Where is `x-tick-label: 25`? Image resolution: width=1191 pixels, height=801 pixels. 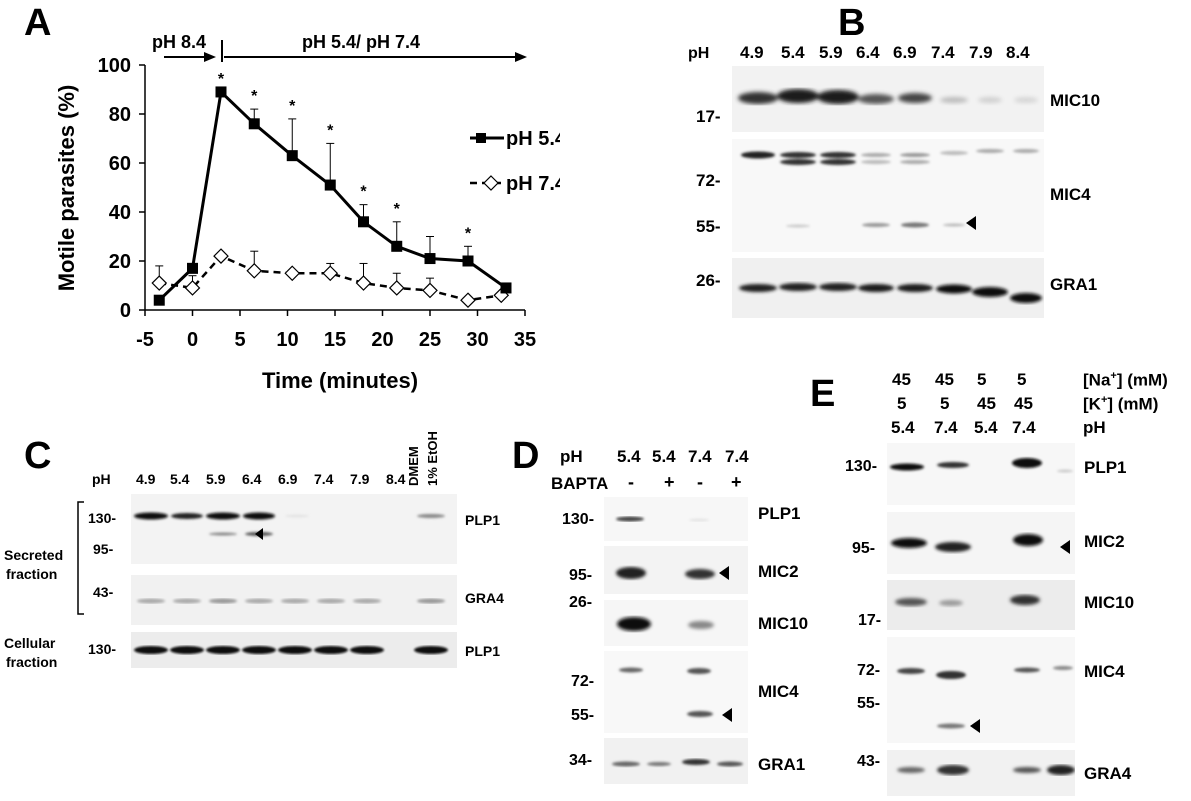 x-tick-label: 25 is located at coordinates (430, 340).